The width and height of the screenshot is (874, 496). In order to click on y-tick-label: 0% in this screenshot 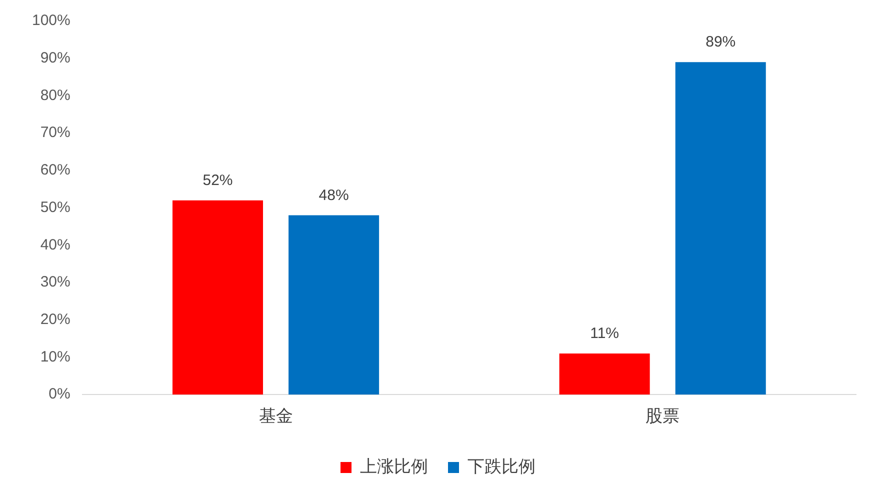, I will do `click(59, 394)`.